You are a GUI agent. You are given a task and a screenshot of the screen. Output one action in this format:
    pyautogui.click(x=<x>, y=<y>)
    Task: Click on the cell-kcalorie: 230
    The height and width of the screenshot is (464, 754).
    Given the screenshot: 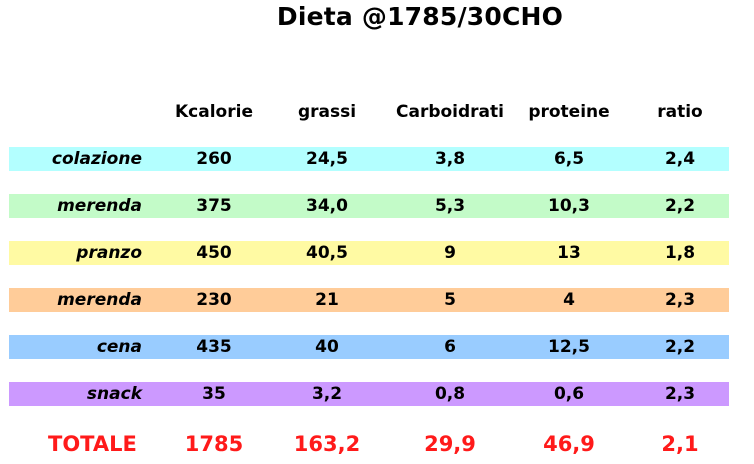 What is the action you would take?
    pyautogui.click(x=214, y=300)
    